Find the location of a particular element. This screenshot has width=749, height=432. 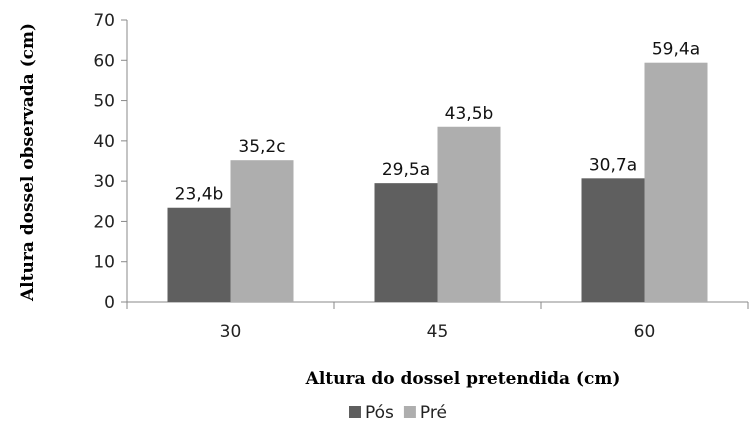

x-tick-label: 60 is located at coordinates (645, 332).